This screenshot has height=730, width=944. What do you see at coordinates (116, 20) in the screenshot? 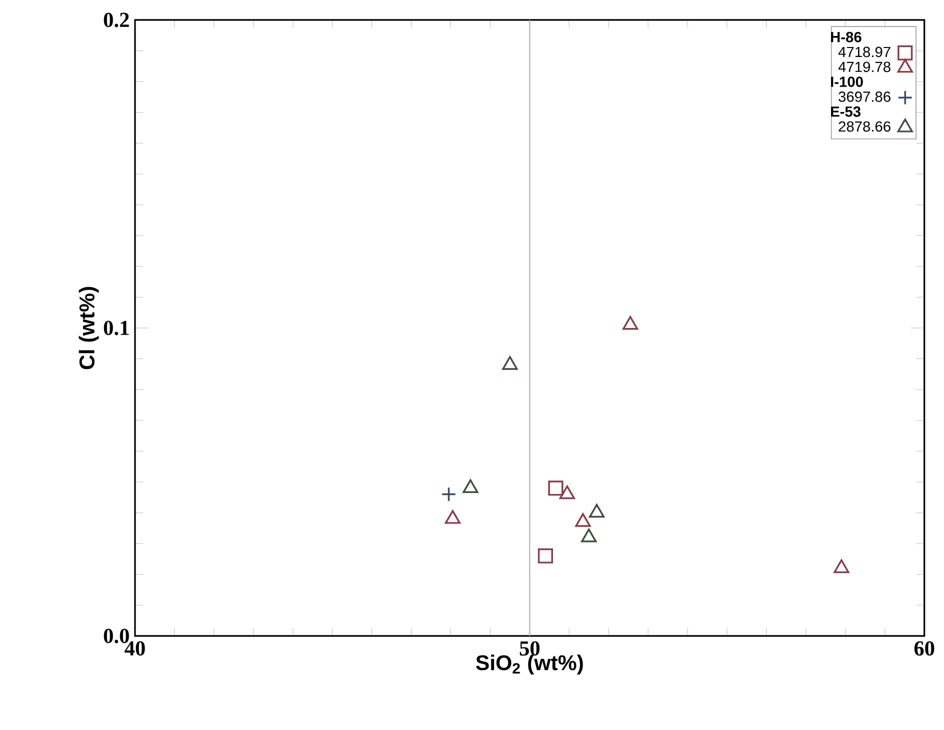
I see `y-tick-label: 0.2` at bounding box center [116, 20].